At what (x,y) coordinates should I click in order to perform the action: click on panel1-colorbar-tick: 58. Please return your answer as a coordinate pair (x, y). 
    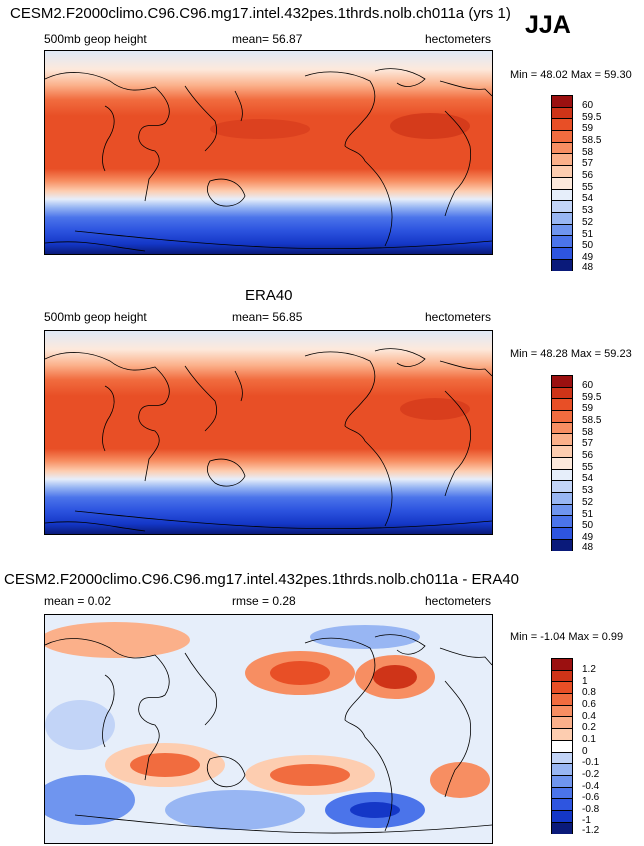
    Looking at the image, I should click on (588, 152).